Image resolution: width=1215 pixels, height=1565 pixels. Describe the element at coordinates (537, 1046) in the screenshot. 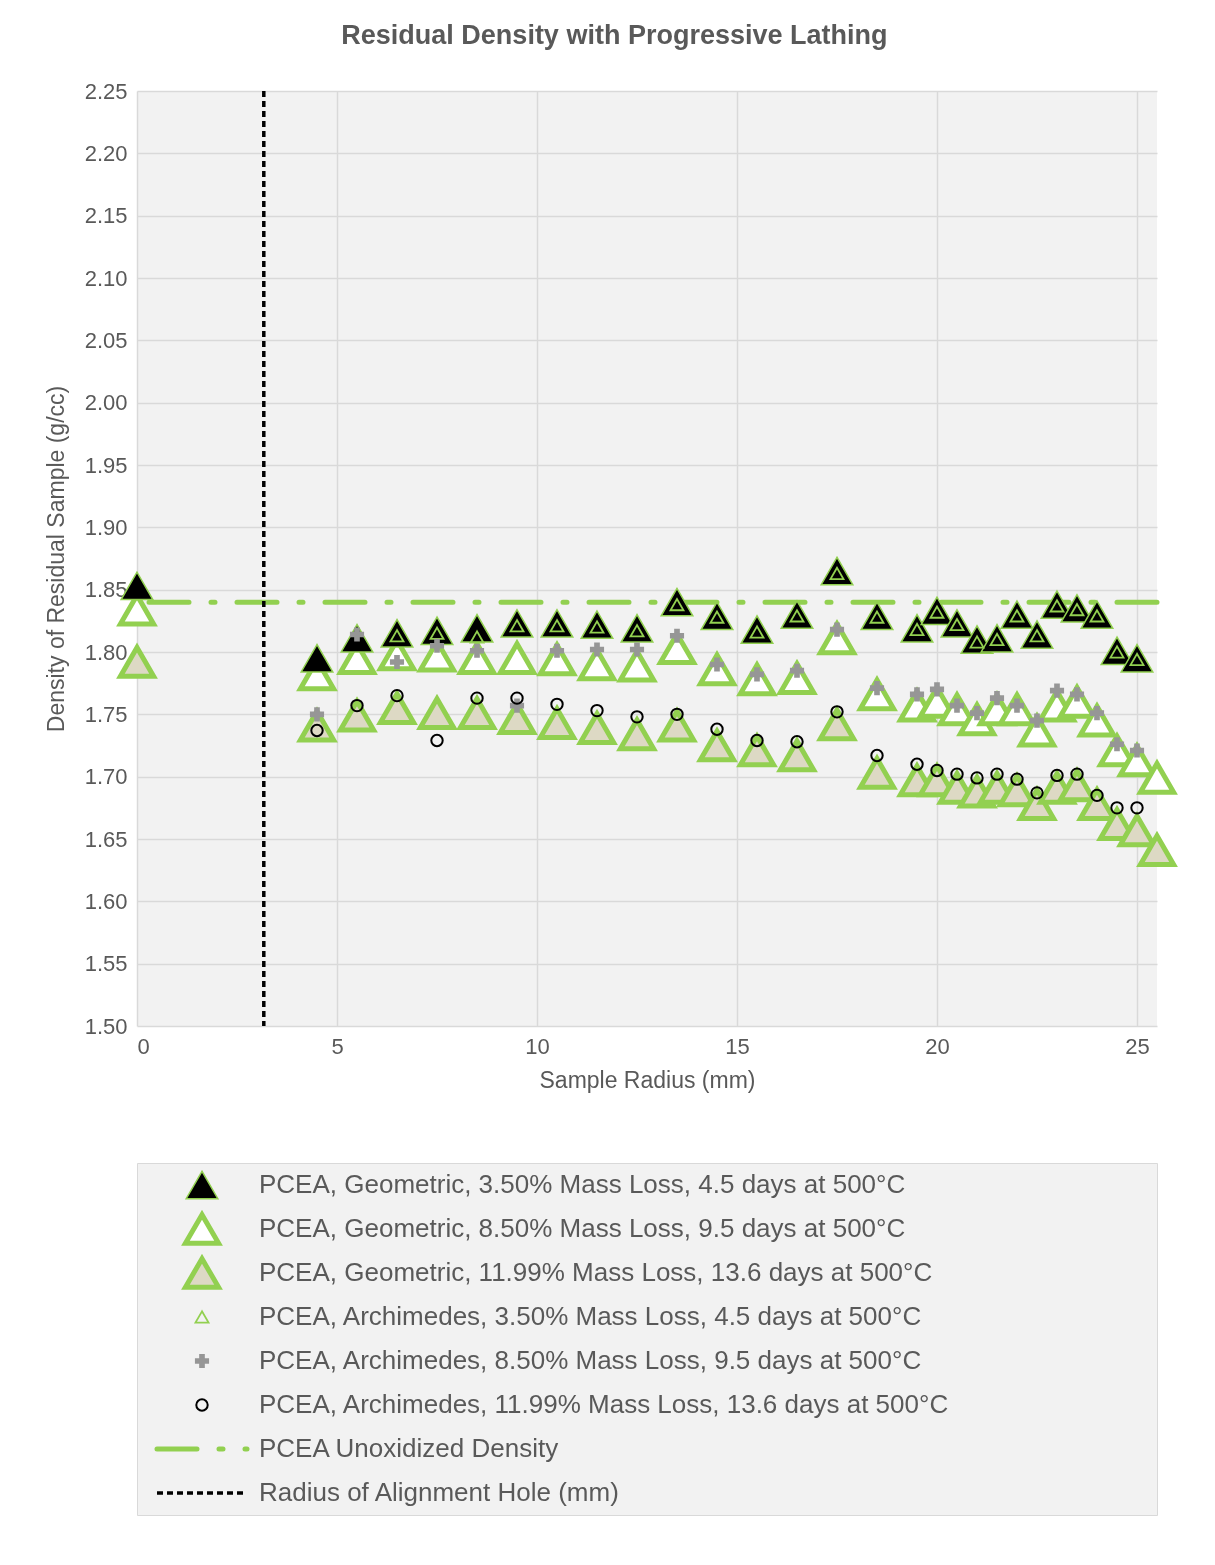

I see `x-tick-label: 10` at that location.